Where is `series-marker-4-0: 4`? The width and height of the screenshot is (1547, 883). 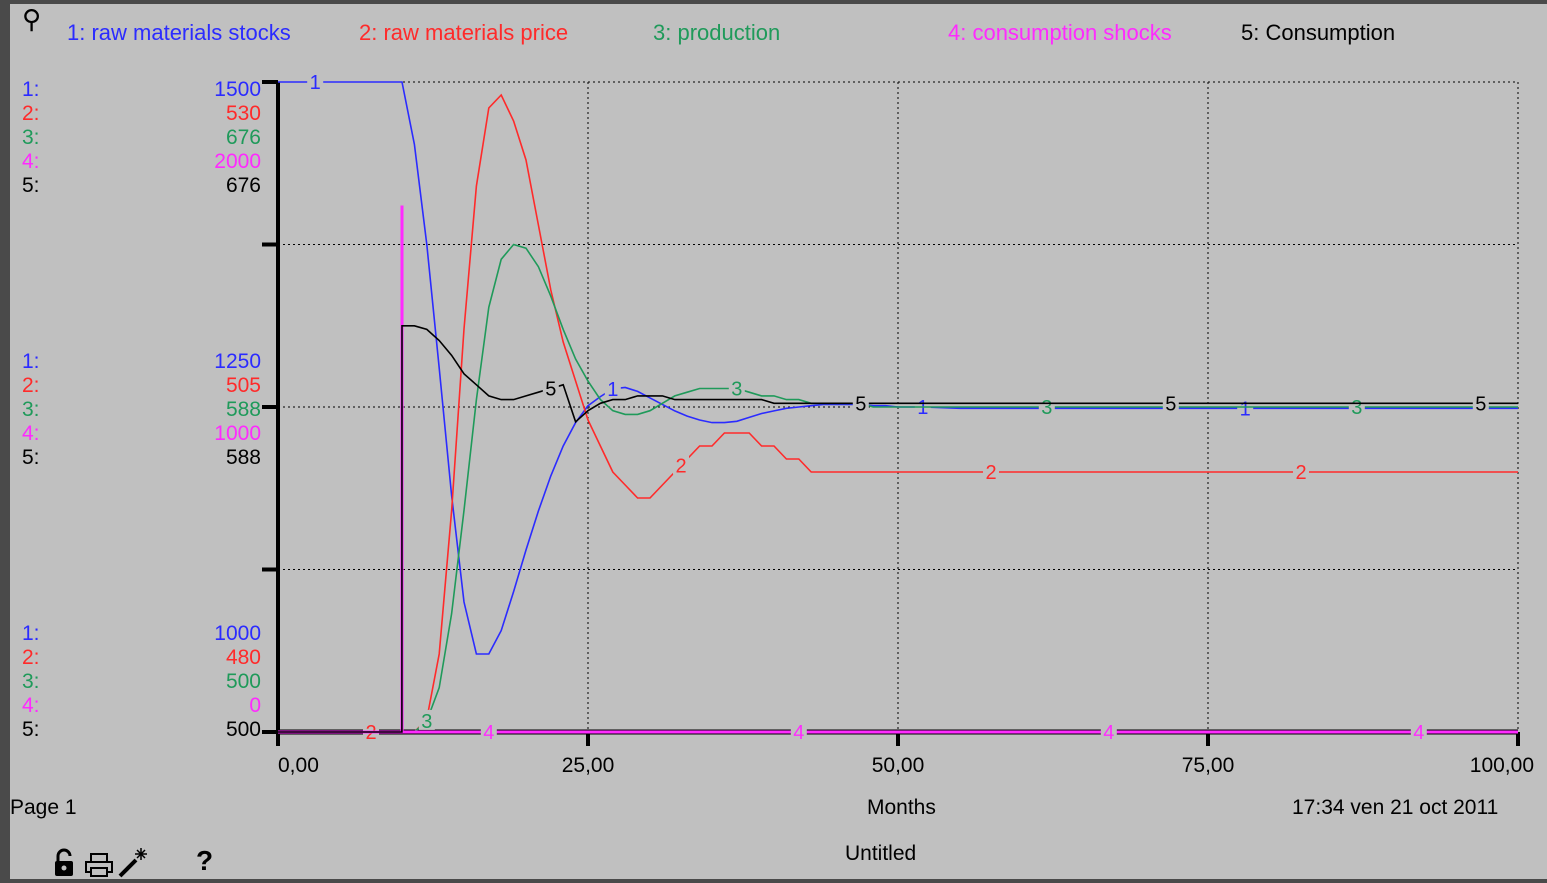
series-marker-4-0: 4 is located at coordinates (488, 733).